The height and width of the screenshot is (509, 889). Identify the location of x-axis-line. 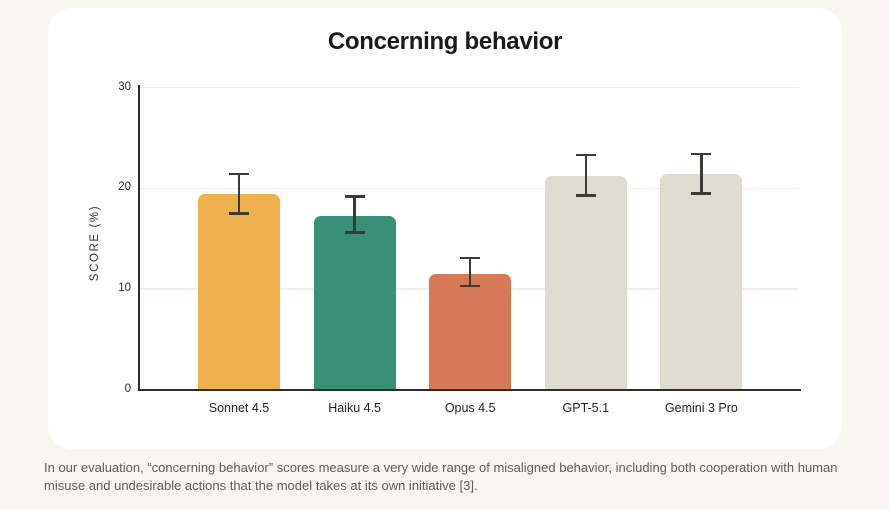
(469, 390).